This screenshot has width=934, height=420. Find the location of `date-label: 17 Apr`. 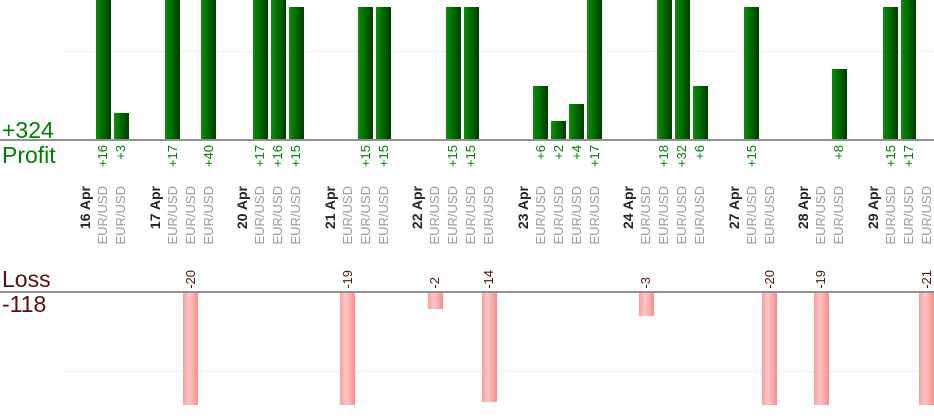

date-label: 17 Apr is located at coordinates (154, 208).